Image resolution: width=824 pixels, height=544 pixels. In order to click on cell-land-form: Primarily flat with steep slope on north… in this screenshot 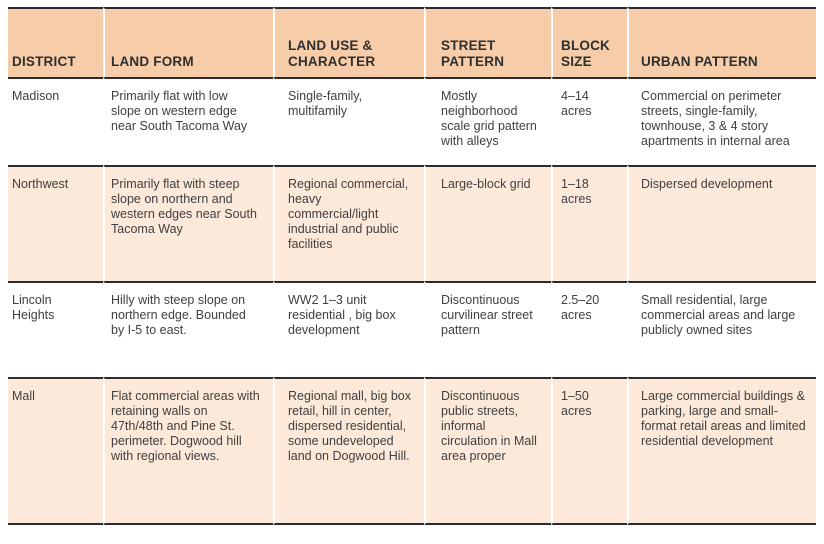, I will do `click(188, 223)`.